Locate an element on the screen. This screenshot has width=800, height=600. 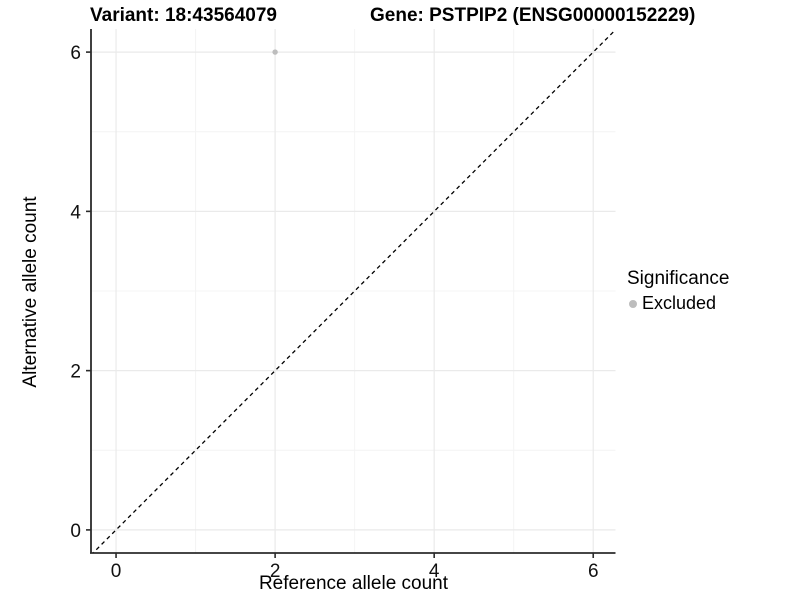
legend-item-label: Excluded is located at coordinates (679, 303).